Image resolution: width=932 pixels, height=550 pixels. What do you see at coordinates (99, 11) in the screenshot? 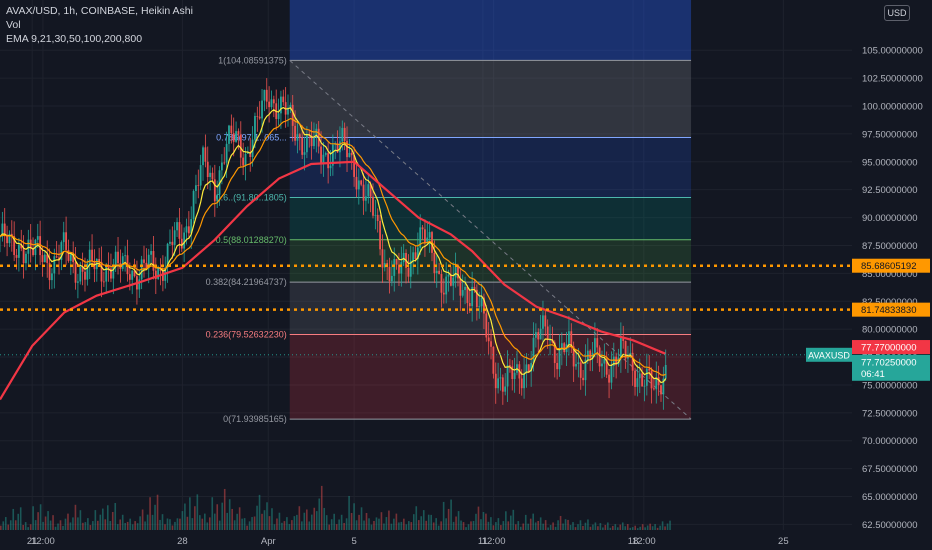
I see `symbol-title: AVAX/USD, 1h, COINBASE, Heikin Ashi` at bounding box center [99, 11].